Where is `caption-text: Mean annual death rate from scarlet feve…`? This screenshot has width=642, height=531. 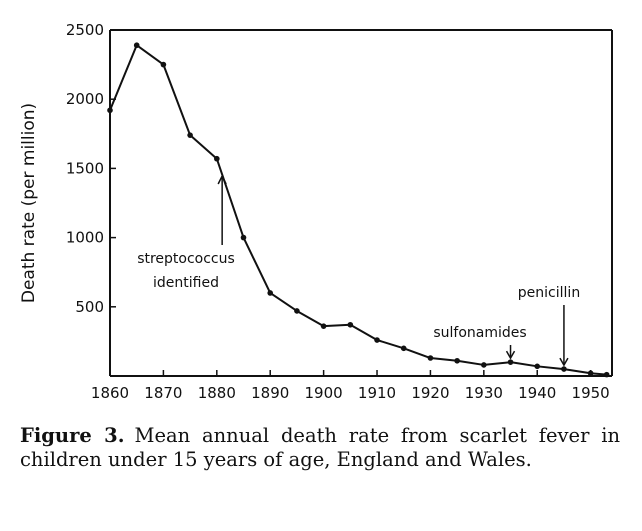 caption-text: Mean annual death rate from scarlet feve… is located at coordinates (320, 447).